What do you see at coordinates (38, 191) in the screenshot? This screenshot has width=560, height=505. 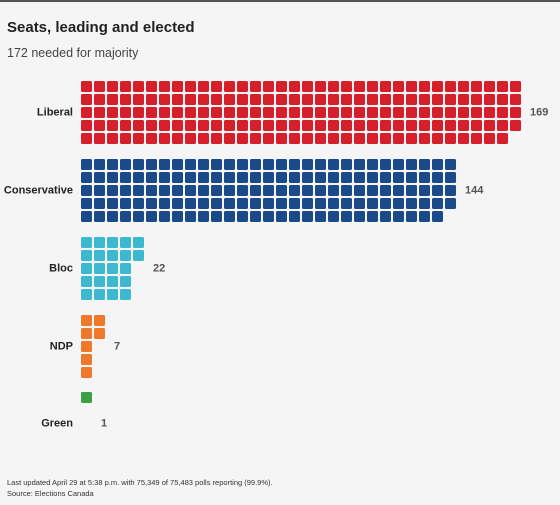 I see `conservative-party-label: Conservative` at bounding box center [38, 191].